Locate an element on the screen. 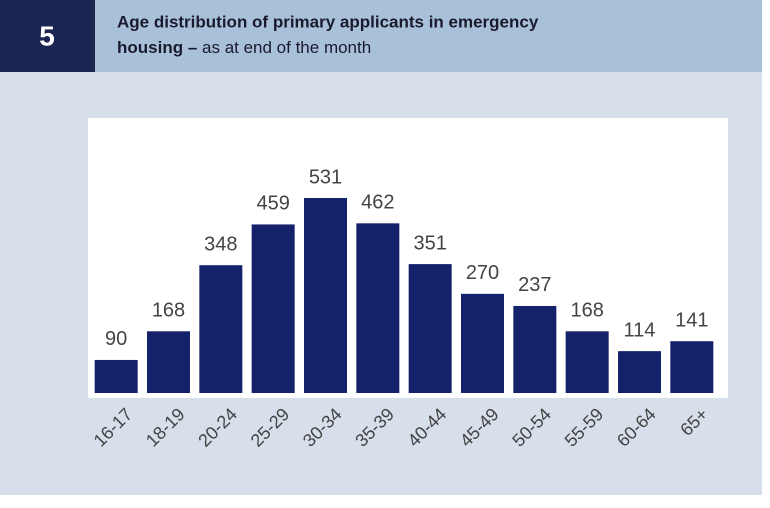  figure-number-box is located at coordinates (47, 36).